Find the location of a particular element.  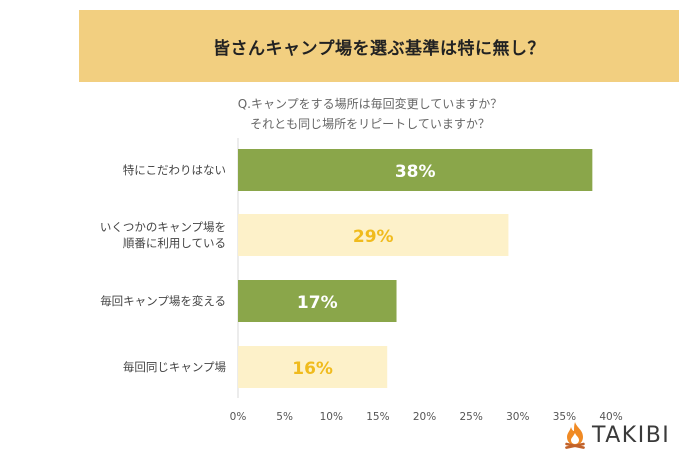

campfire-icon is located at coordinates (575, 435).